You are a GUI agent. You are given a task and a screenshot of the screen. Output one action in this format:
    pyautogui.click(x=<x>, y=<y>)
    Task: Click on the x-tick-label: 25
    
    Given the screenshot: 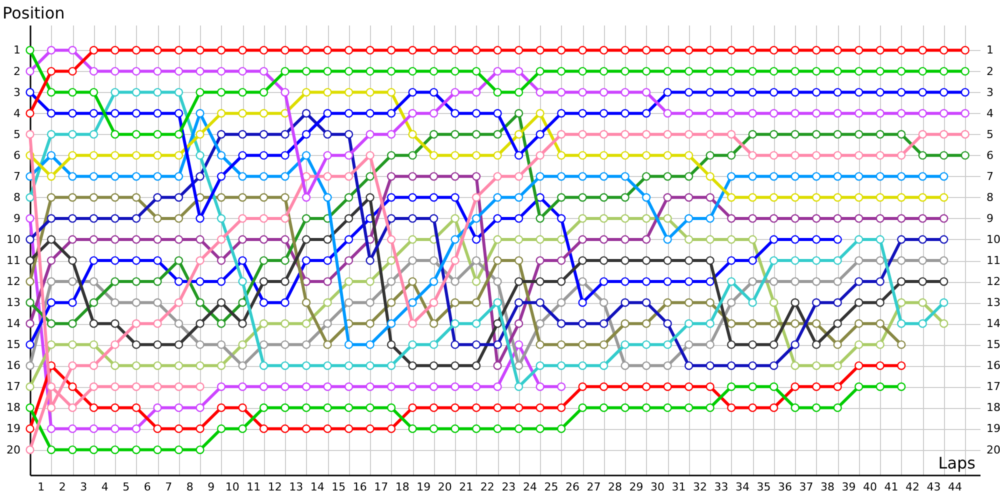 What is the action you would take?
    pyautogui.click(x=551, y=487)
    